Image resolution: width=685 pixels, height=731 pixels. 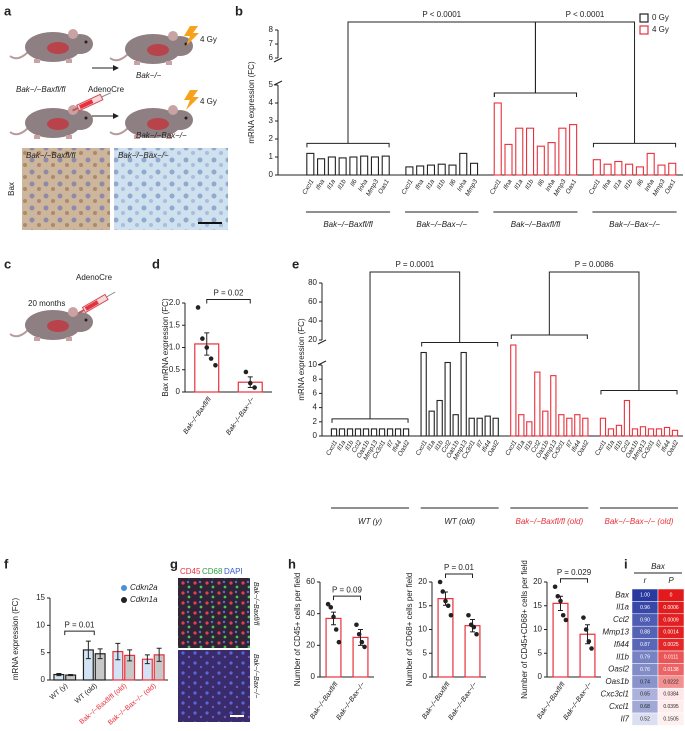 What do you see at coordinates (671, 633) in the screenshot?
I see `cell-label: 0.0014` at bounding box center [671, 633].